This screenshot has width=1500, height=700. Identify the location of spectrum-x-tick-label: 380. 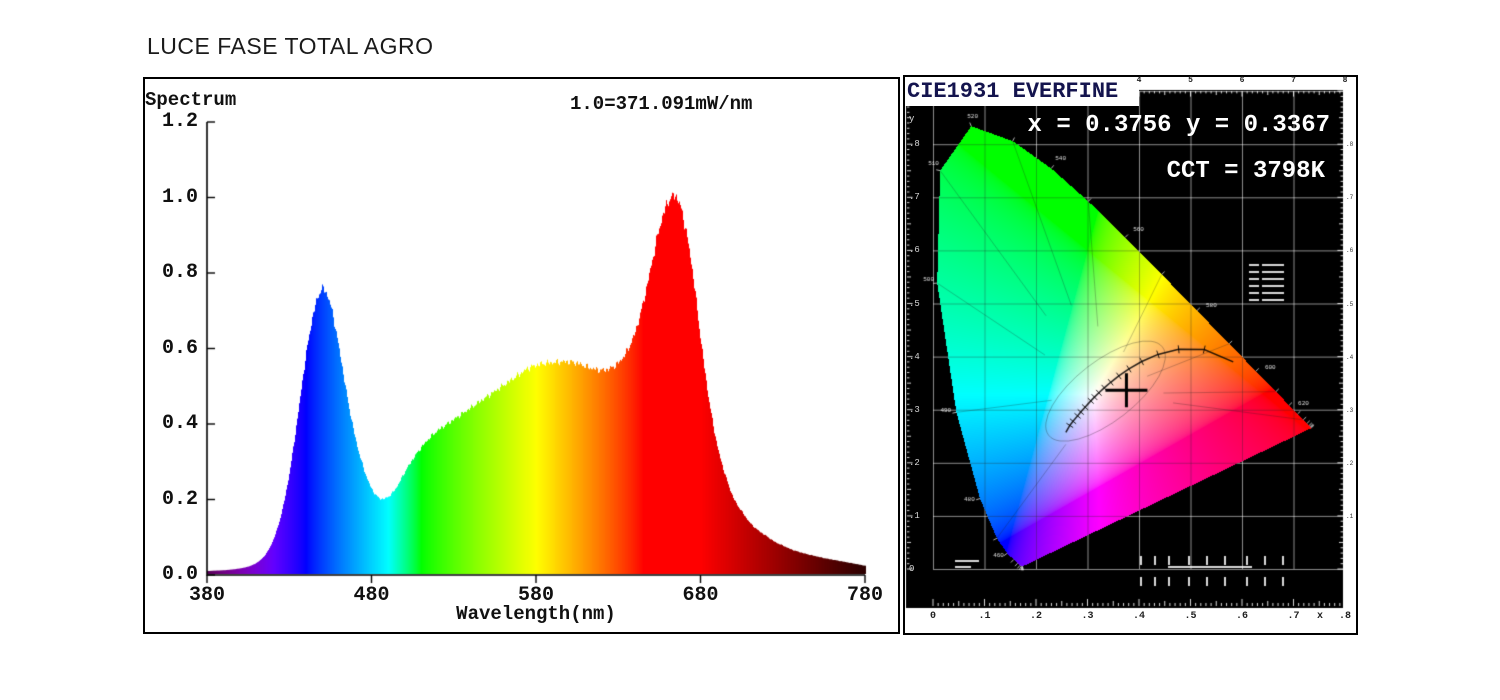
(207, 595).